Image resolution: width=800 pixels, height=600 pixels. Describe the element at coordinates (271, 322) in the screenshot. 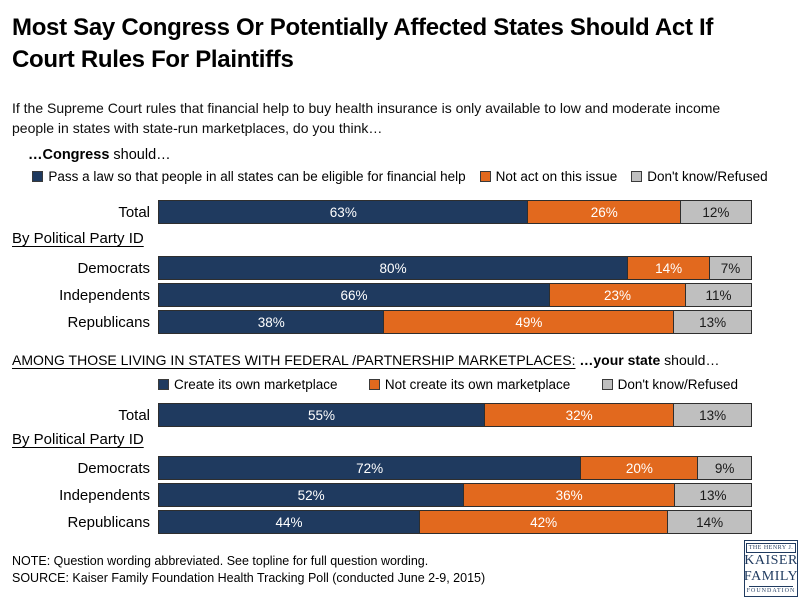

I see `bar-segment: 38%` at that location.